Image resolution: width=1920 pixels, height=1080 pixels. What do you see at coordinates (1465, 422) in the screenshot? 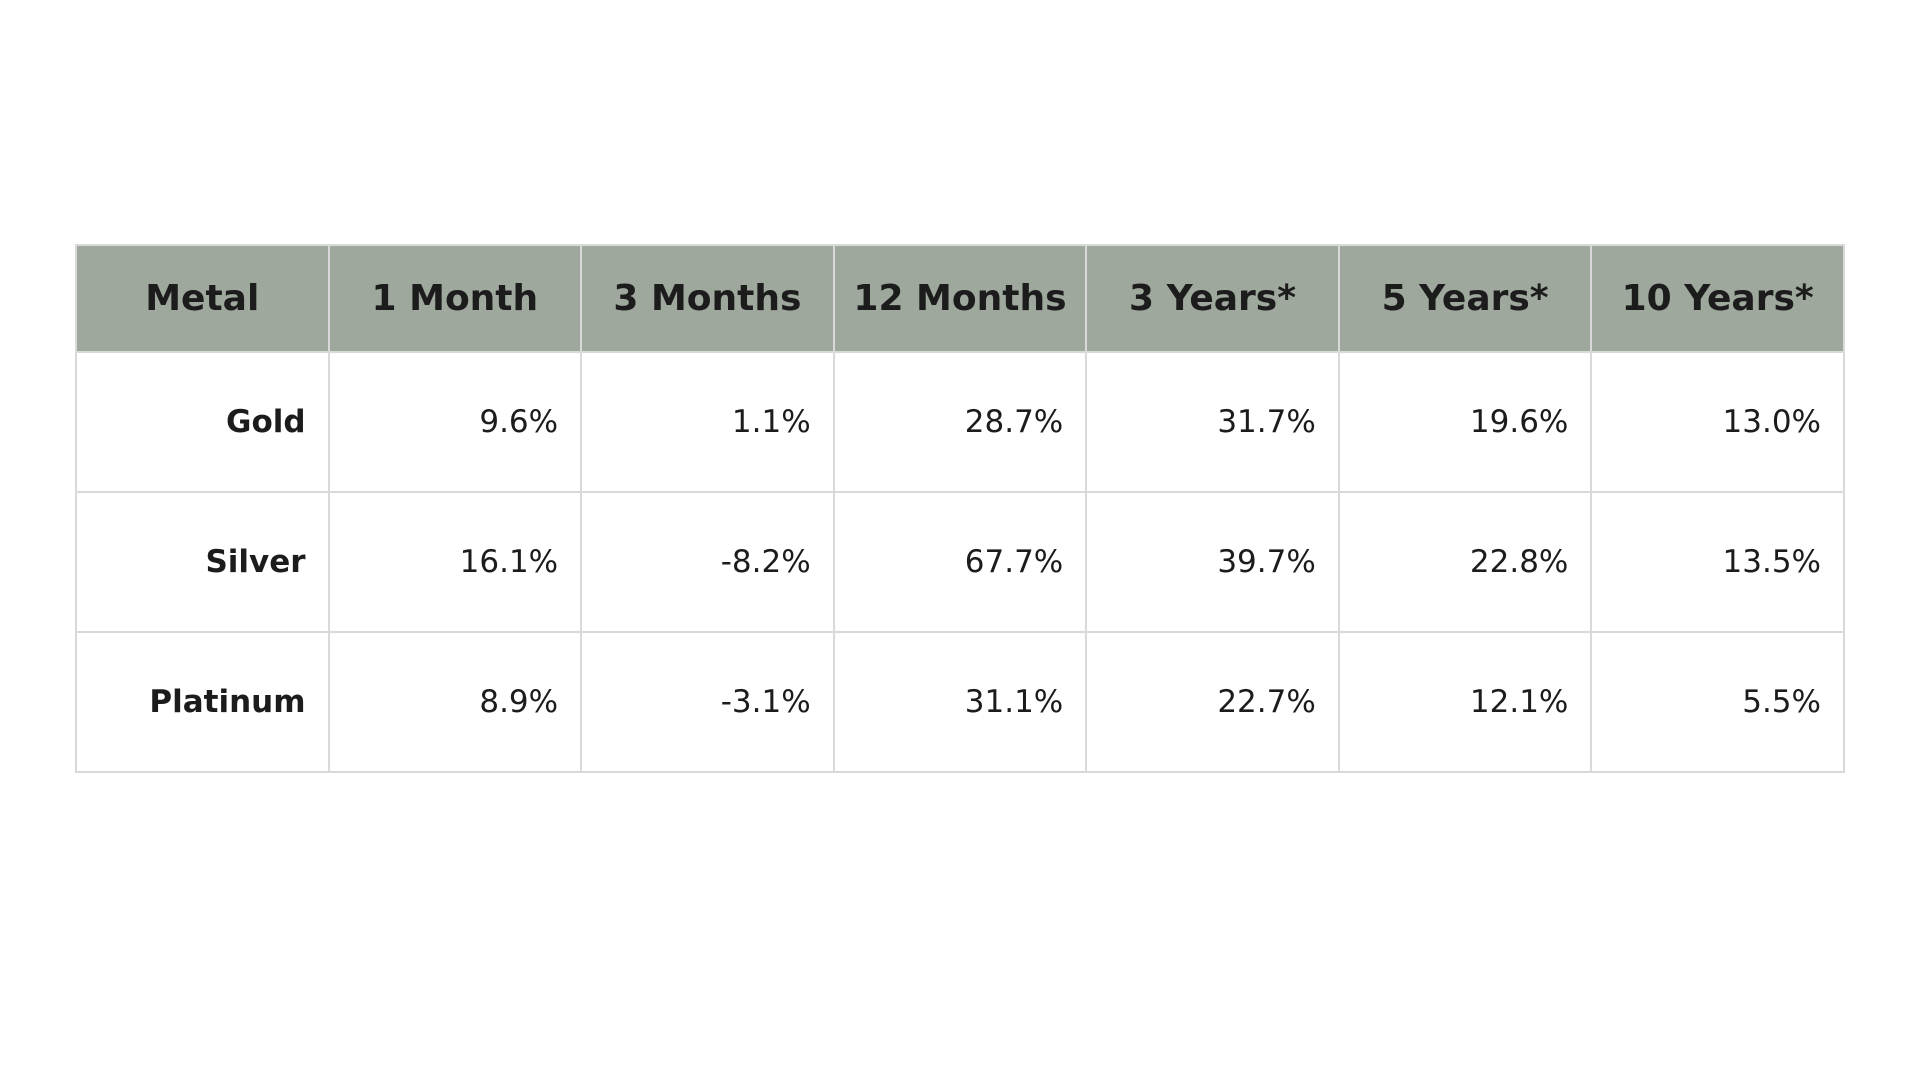
I see `return-cell: 19.6%` at bounding box center [1465, 422].